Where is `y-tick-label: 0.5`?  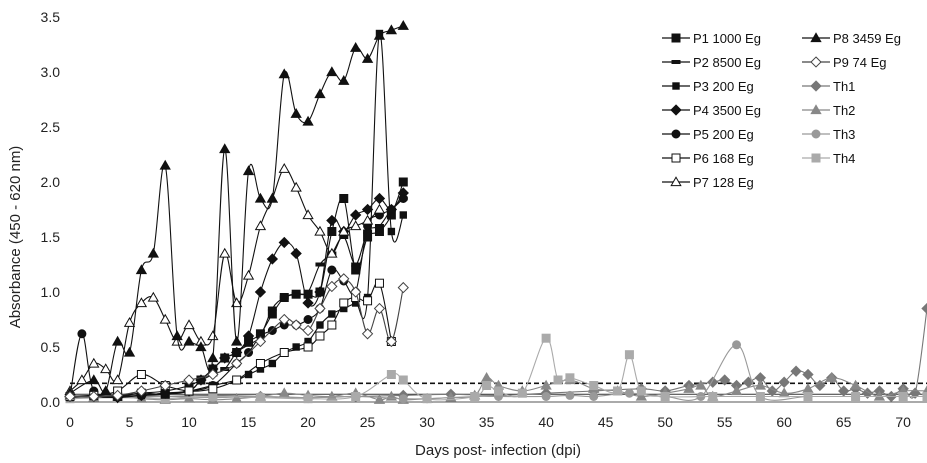
y-tick-label: 0.5 is located at coordinates (51, 347).